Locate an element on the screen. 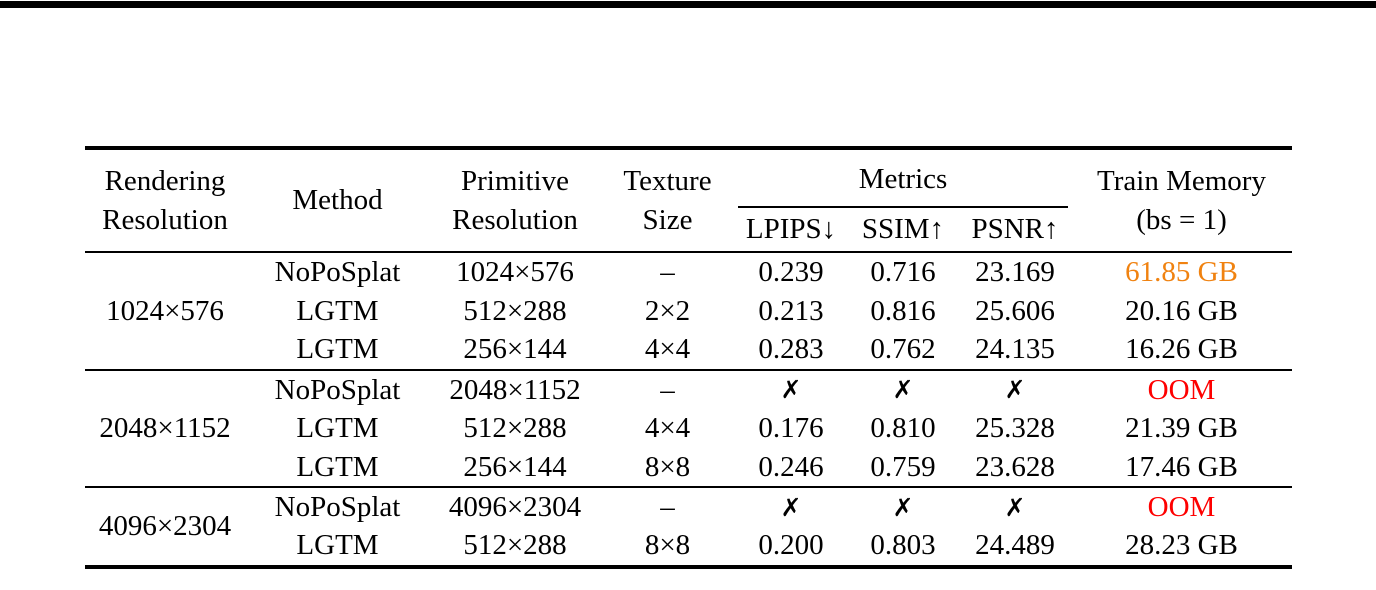 This screenshot has height=590, width=1376. cell-psnr: 25.606 is located at coordinates (1015, 310).